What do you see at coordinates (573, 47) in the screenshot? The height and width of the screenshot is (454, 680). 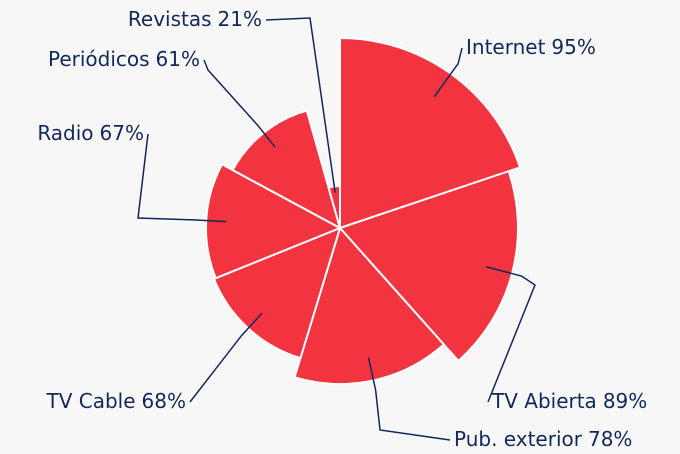 I see `value-label: 95%` at bounding box center [573, 47].